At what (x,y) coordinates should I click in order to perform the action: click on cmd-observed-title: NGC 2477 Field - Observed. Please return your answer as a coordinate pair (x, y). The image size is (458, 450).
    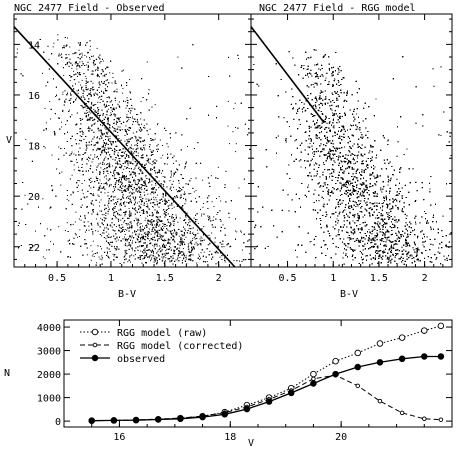
    Looking at the image, I should click on (89, 8).